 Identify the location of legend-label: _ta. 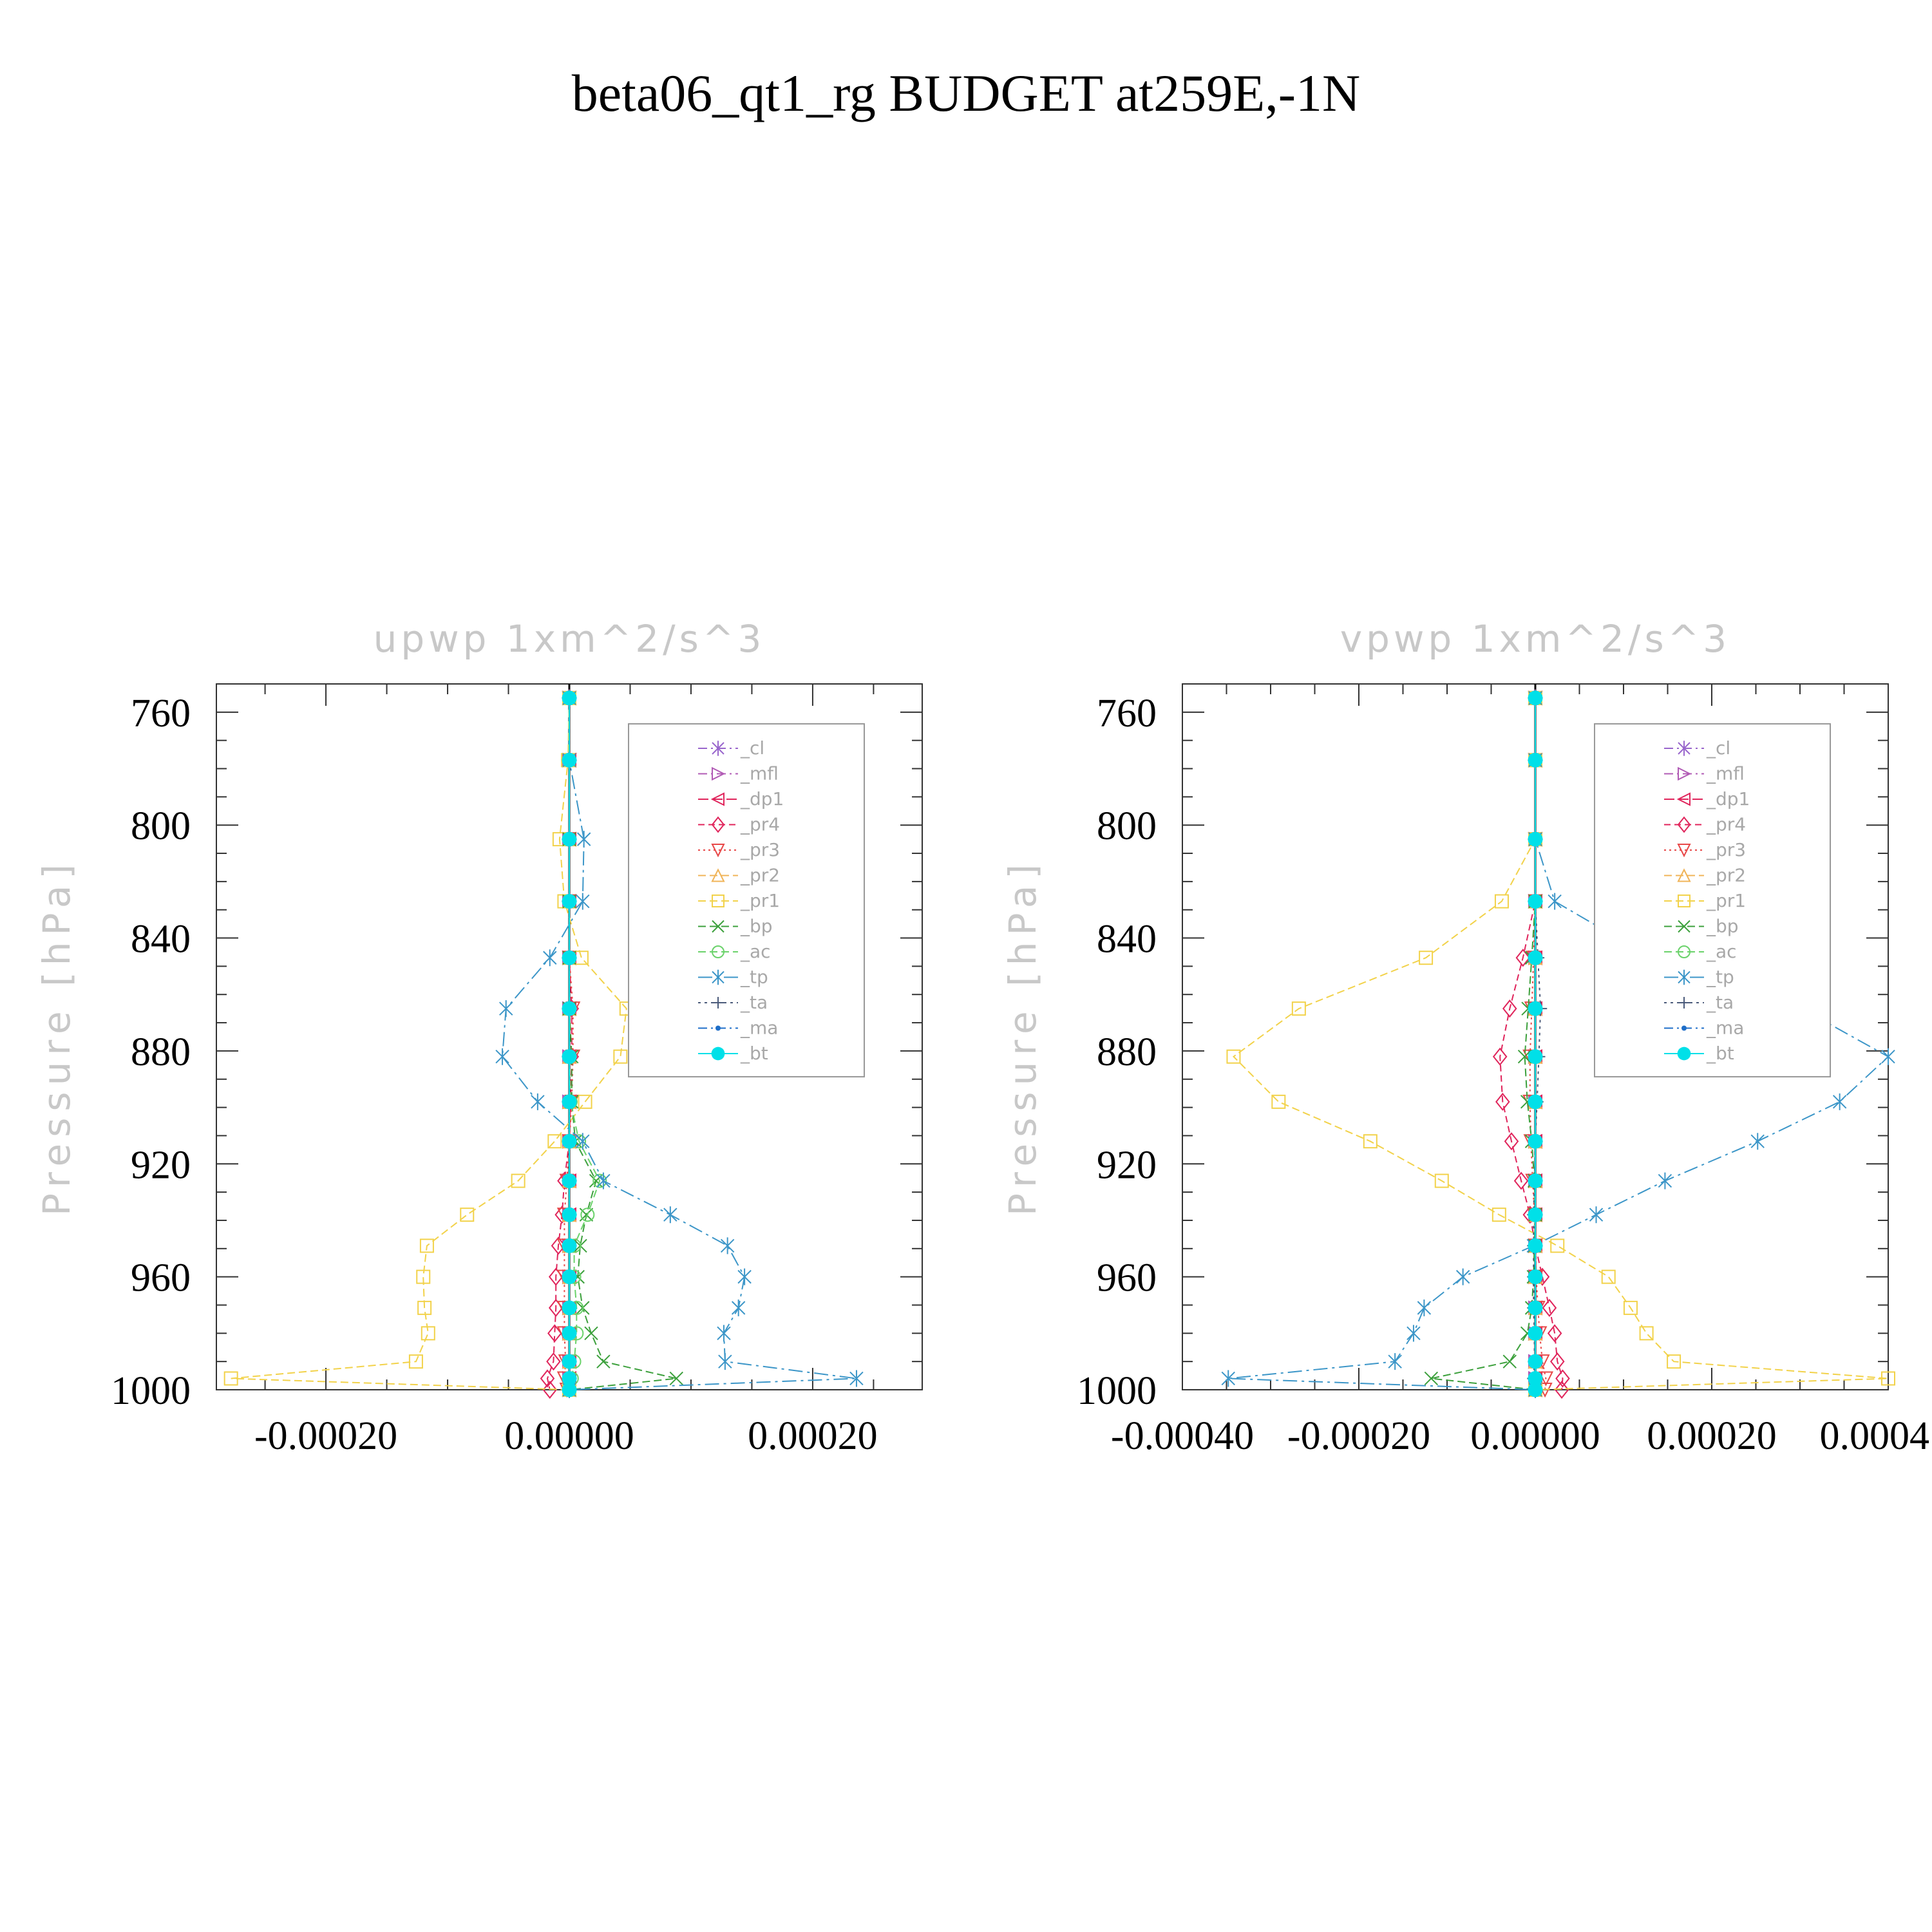
(754, 1003).